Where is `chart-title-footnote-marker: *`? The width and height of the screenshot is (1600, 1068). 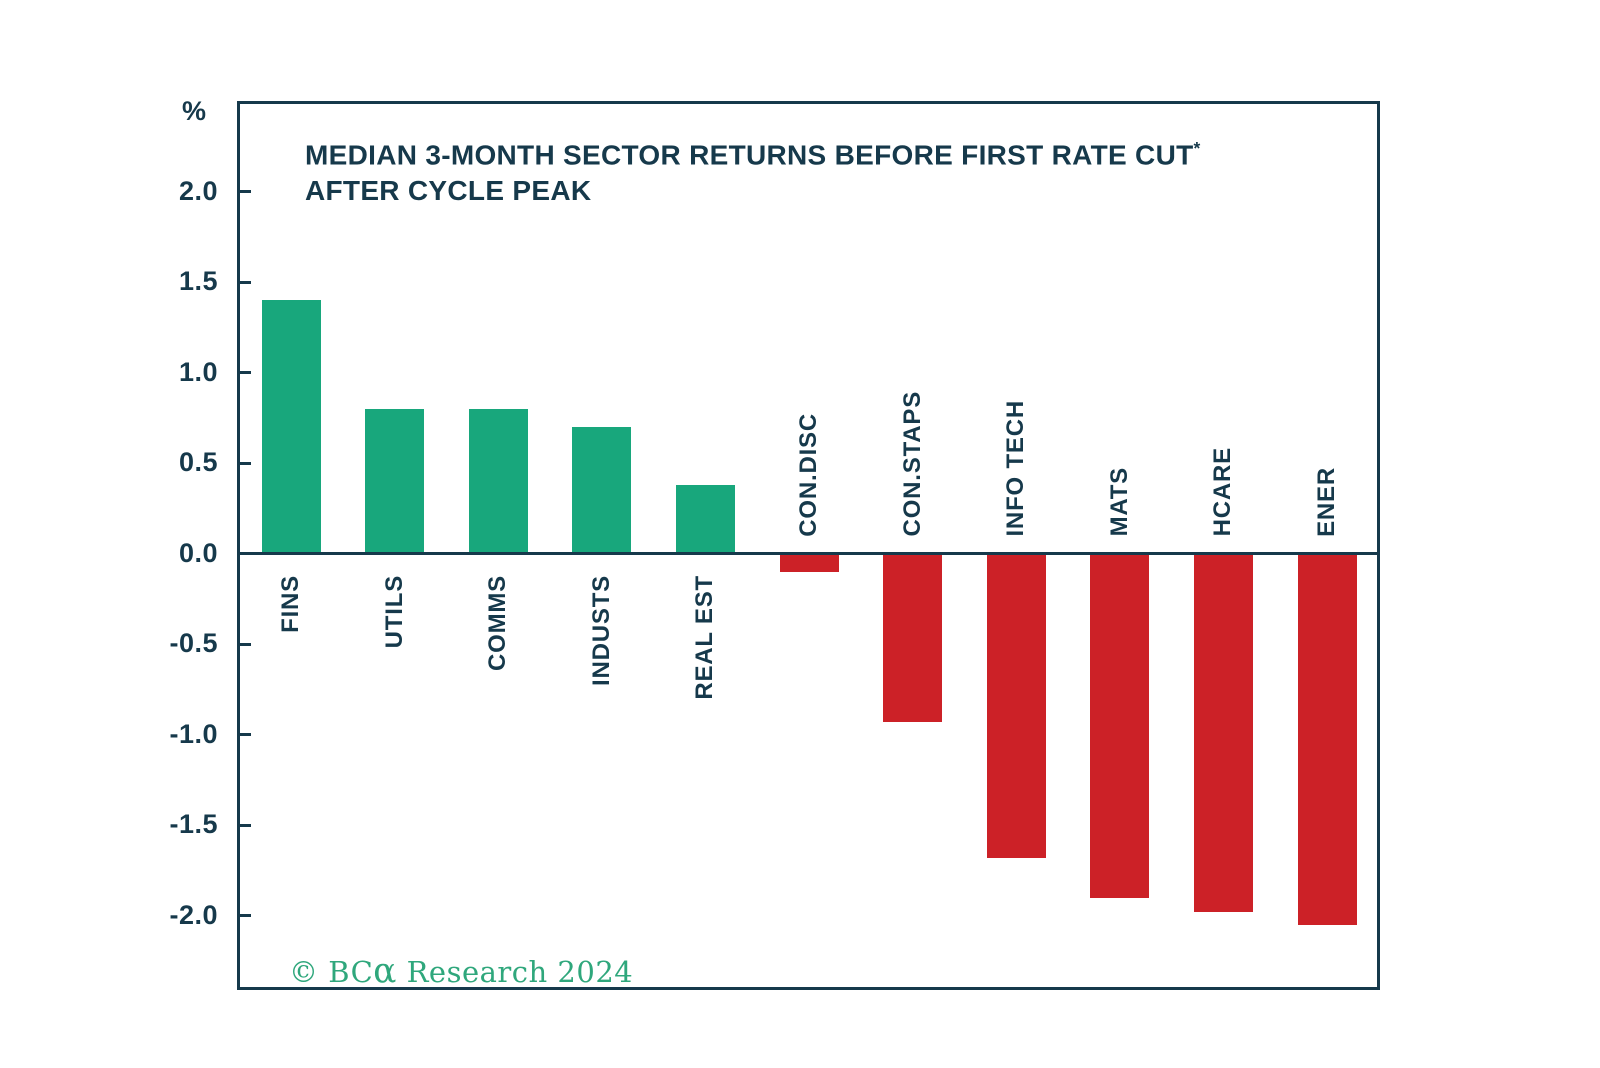 chart-title-footnote-marker: * is located at coordinates (1197, 148).